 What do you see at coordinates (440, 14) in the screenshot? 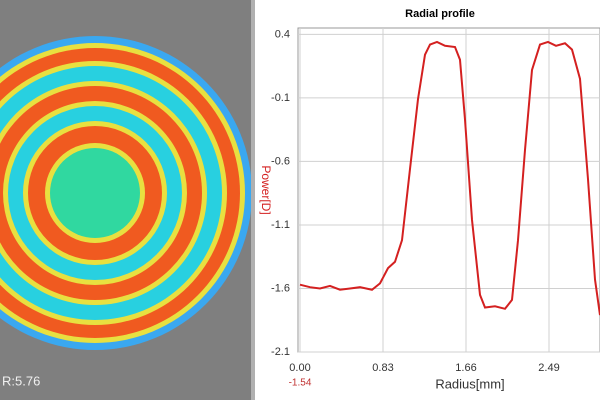
I see `chart-title: Radial profile` at bounding box center [440, 14].